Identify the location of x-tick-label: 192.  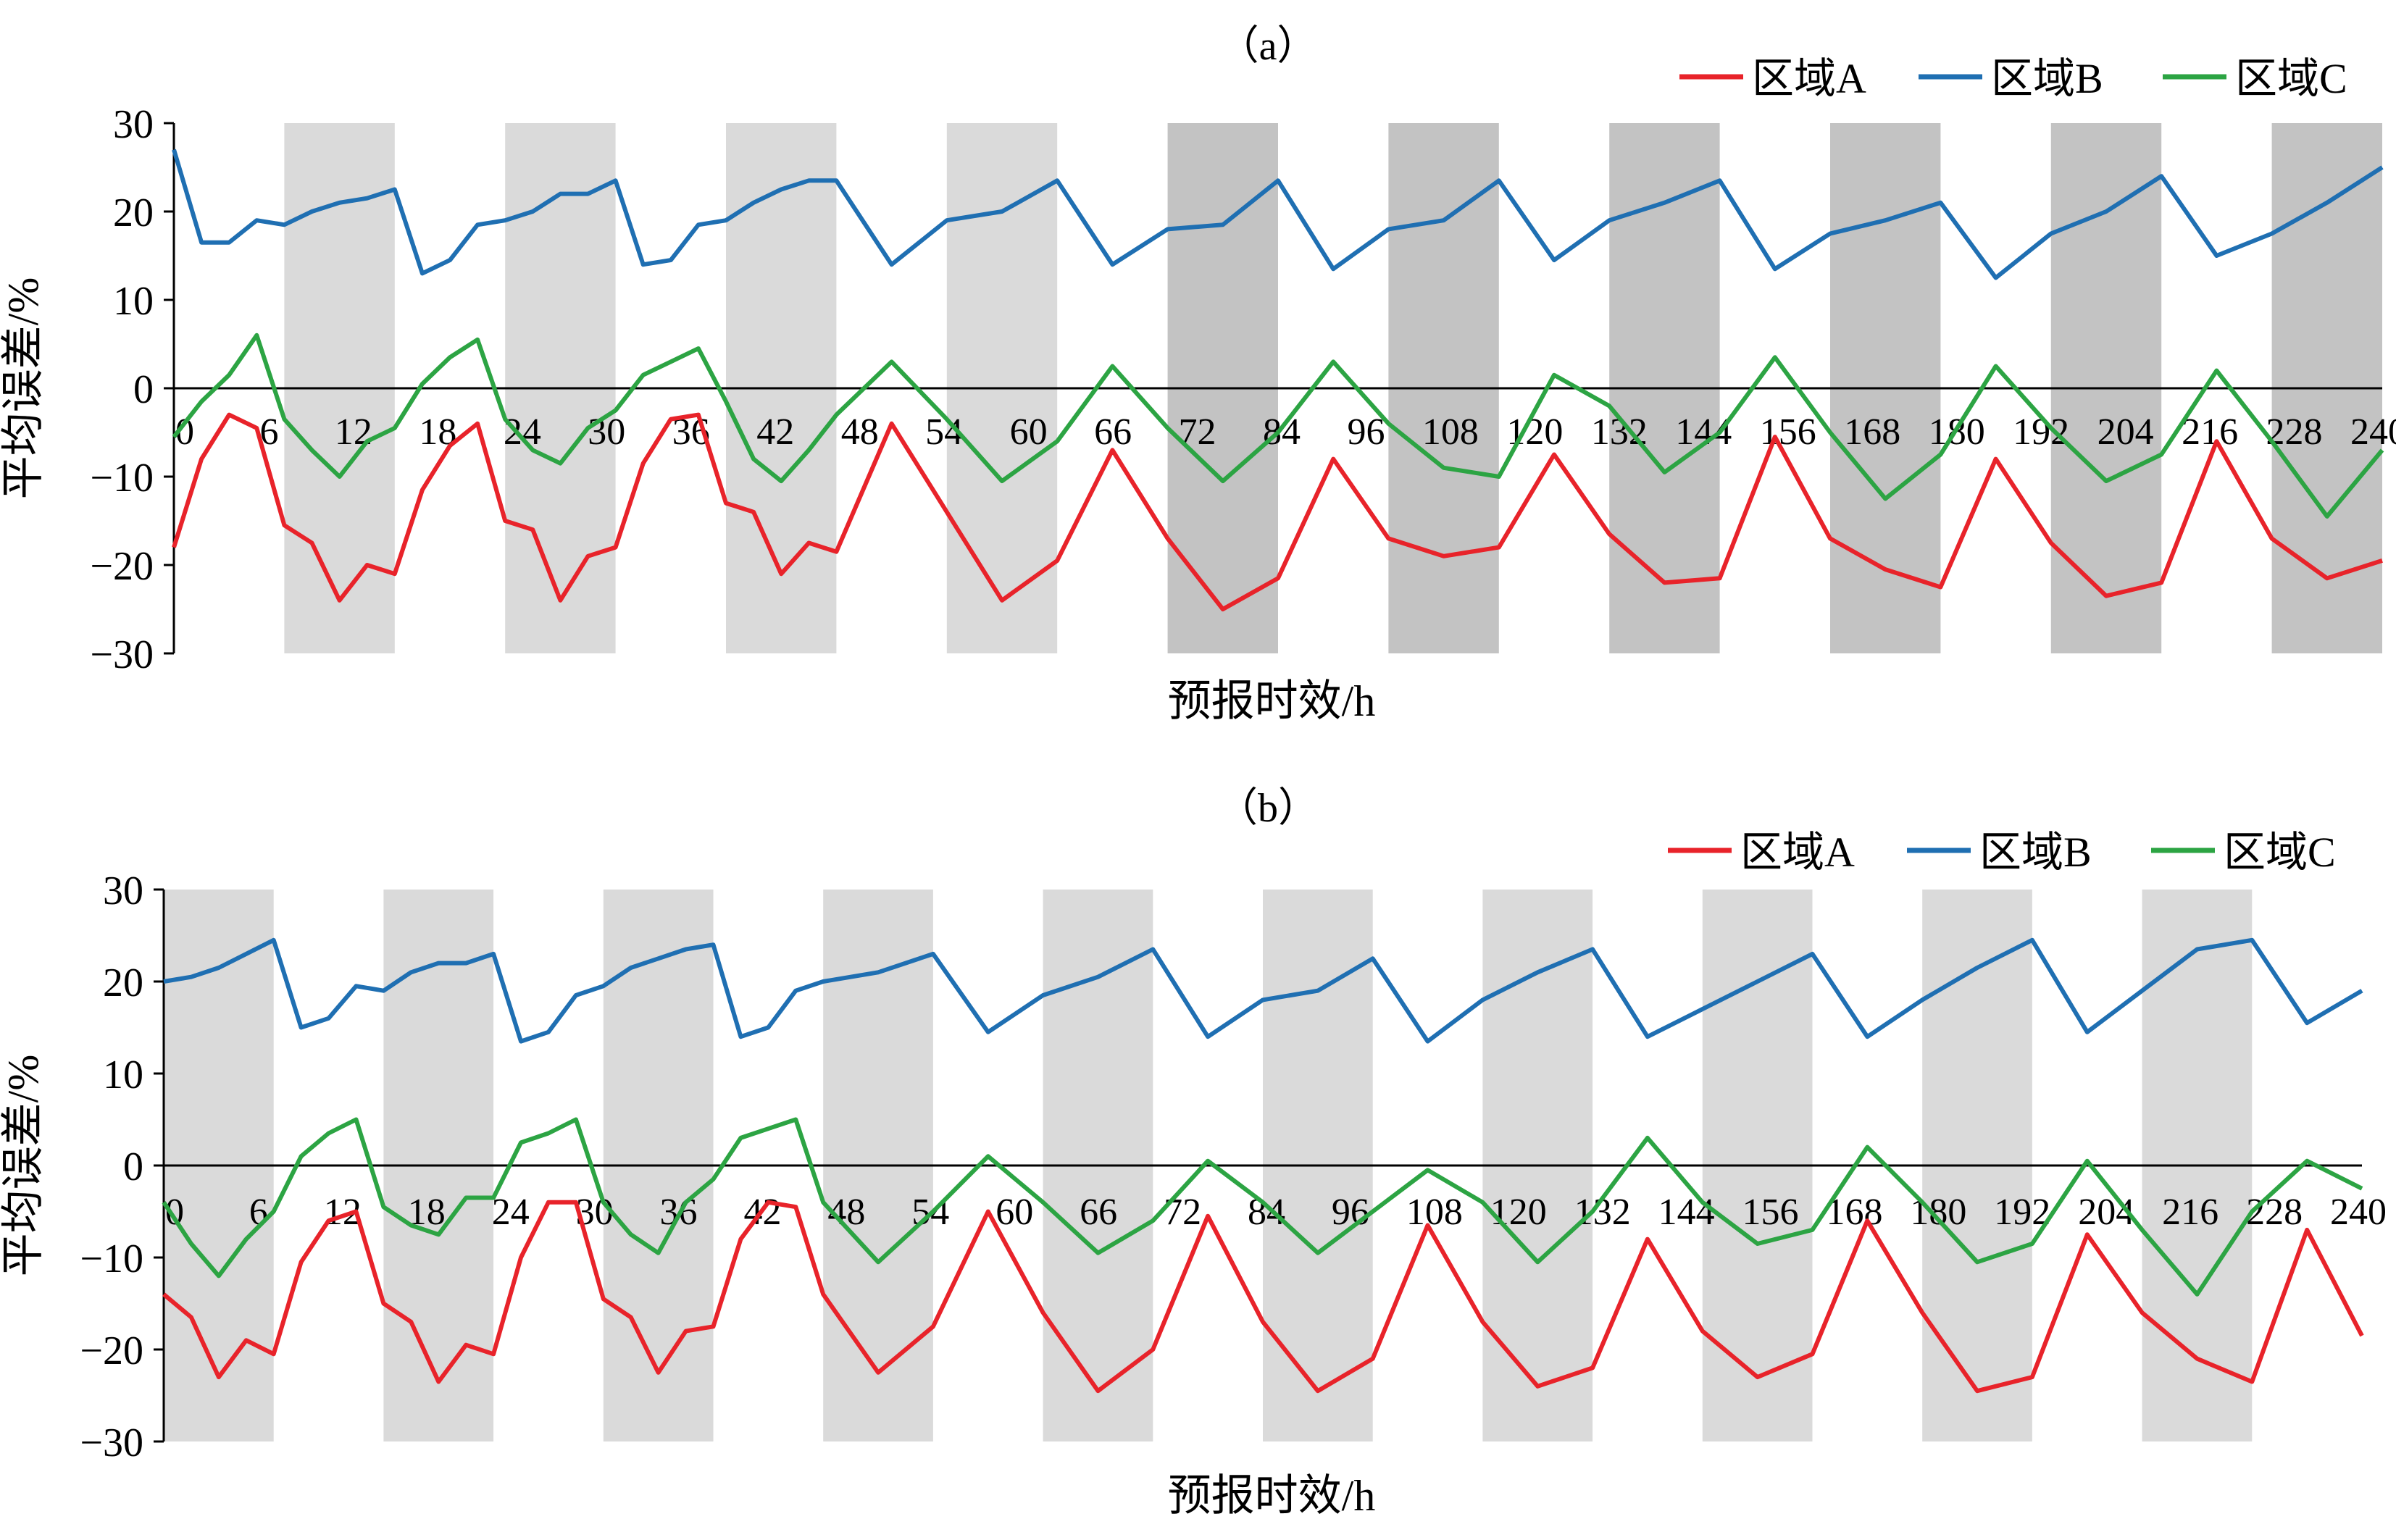
(2022, 1212).